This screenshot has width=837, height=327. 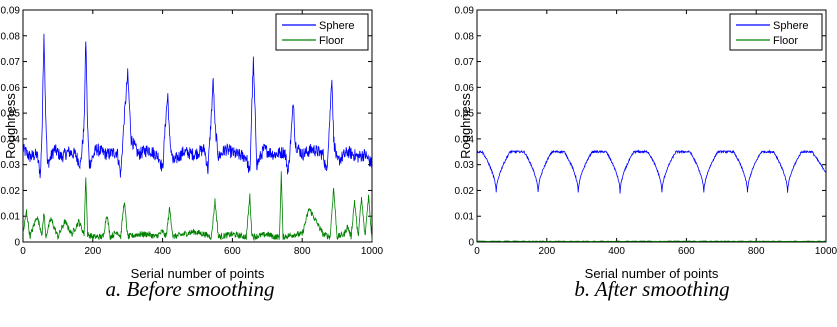 What do you see at coordinates (652, 273) in the screenshot?
I see `x-axis-label-after: Serial number of points` at bounding box center [652, 273].